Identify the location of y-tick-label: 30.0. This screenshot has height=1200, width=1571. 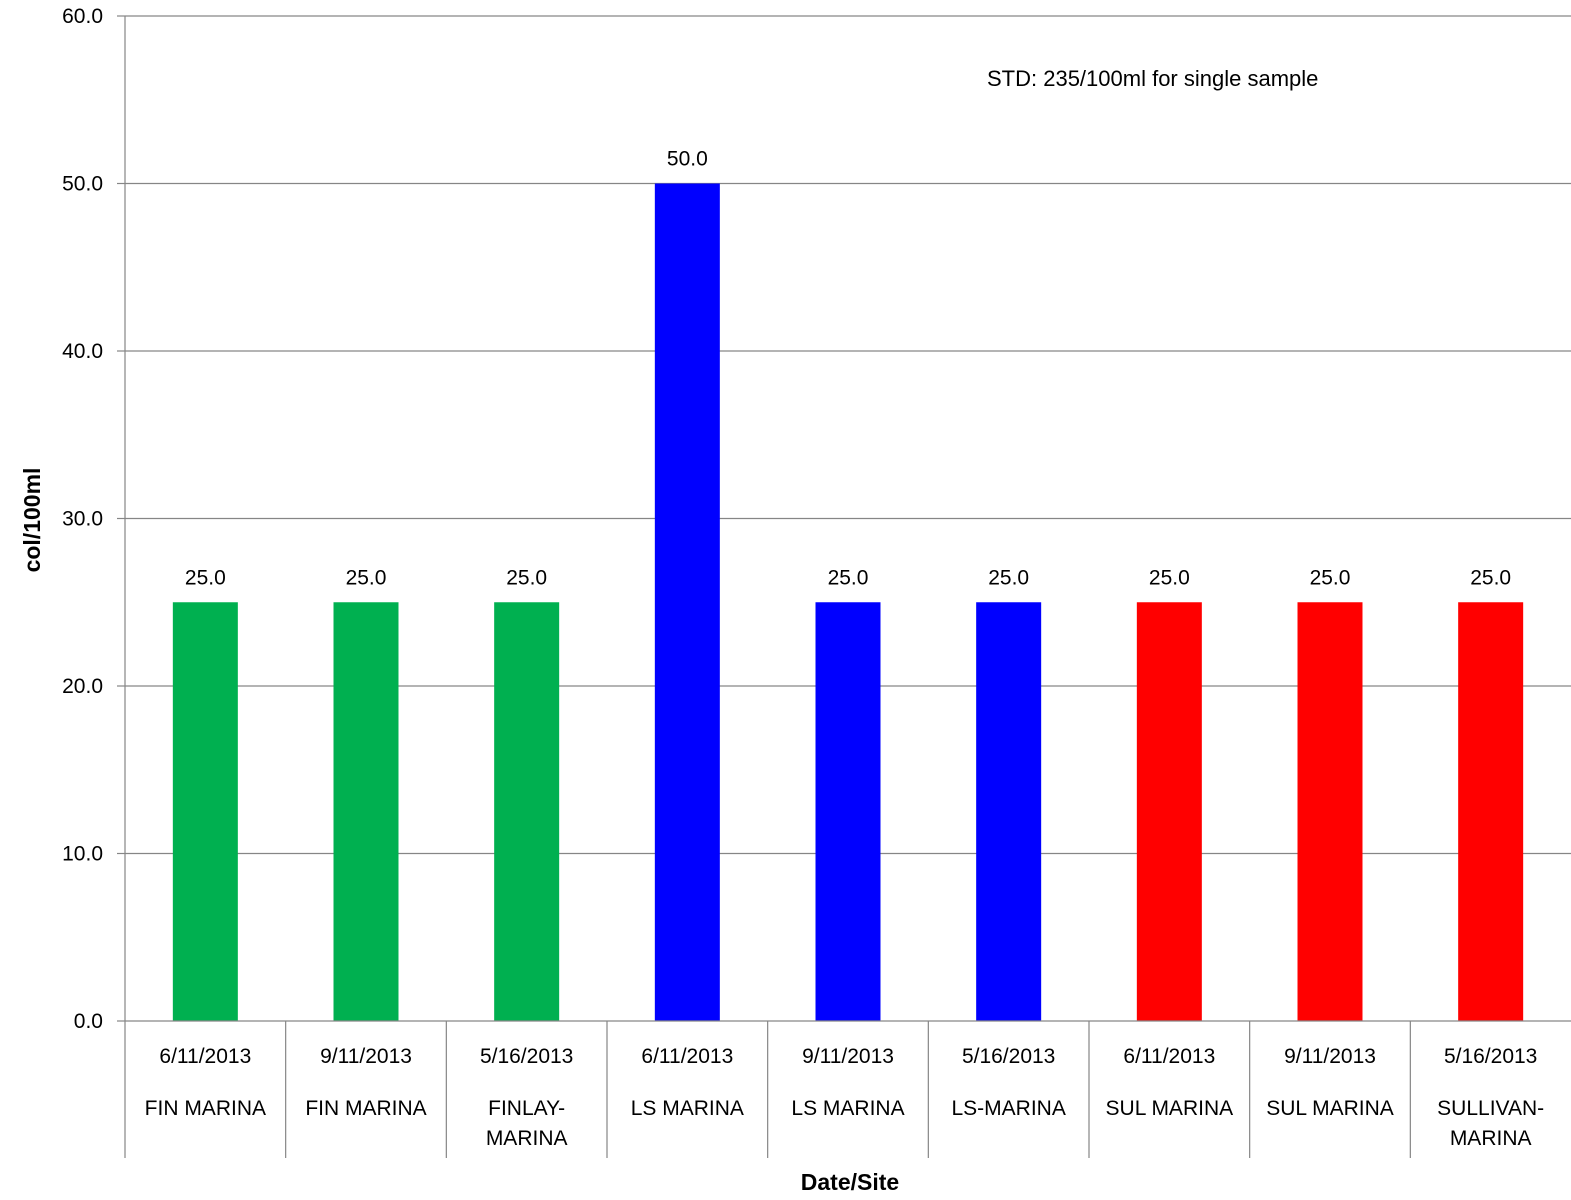
(82, 519).